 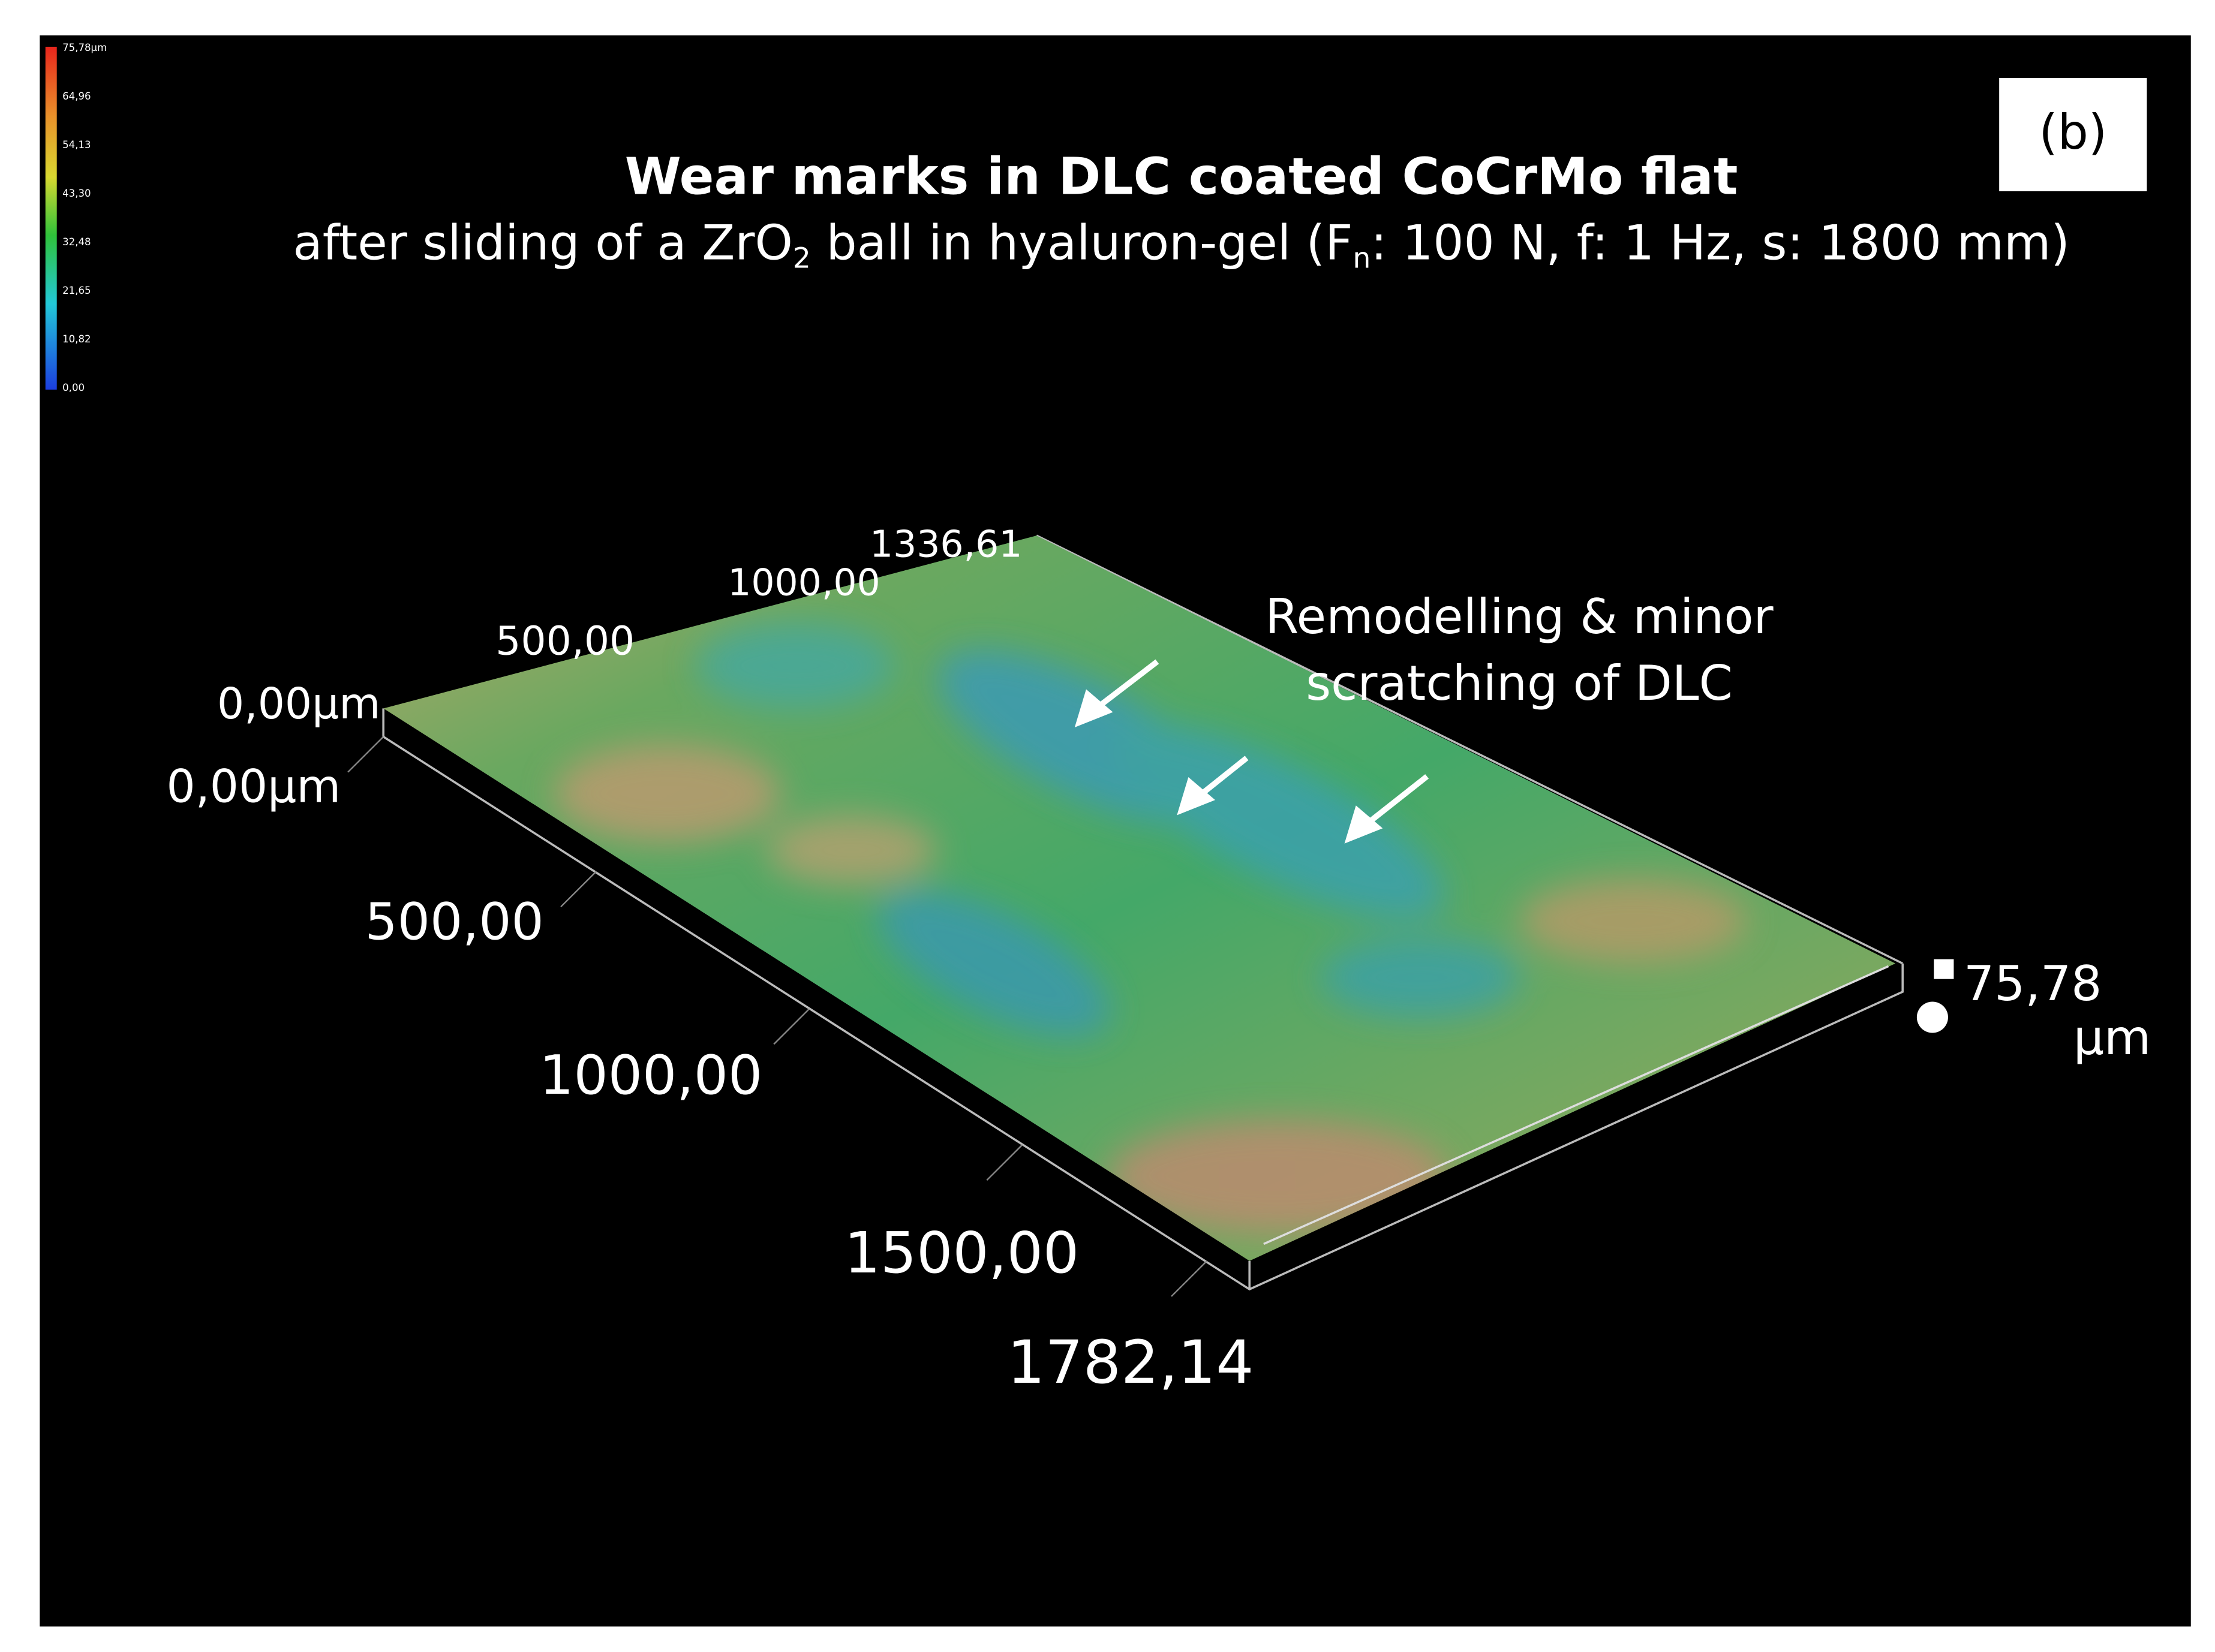 I want to click on colorbar-label: 32,48, so click(x=76, y=242).